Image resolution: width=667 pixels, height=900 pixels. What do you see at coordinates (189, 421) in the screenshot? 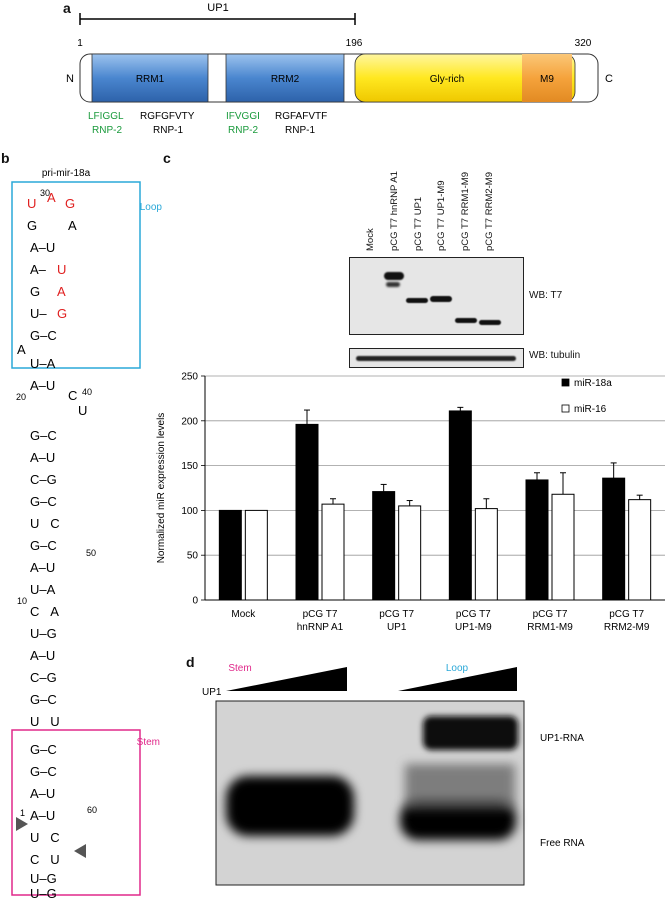
I see `ytick-label-200: 200` at bounding box center [189, 421].